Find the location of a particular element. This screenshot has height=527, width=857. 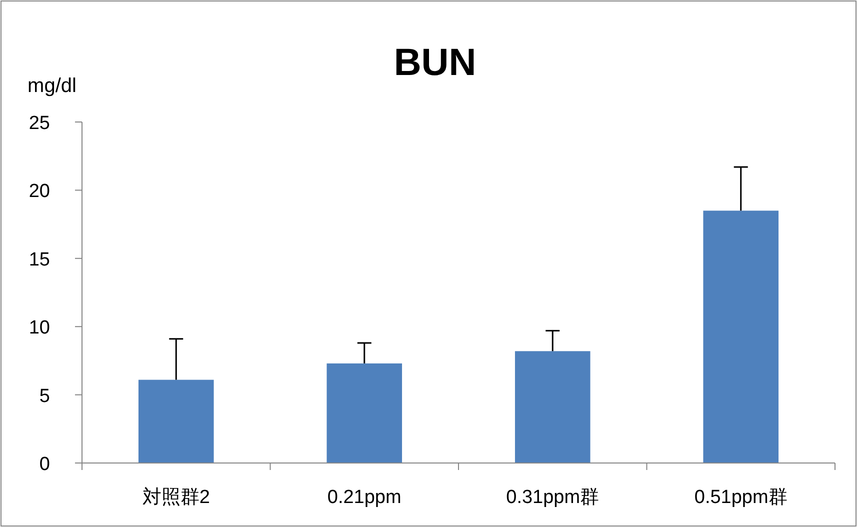

y-tick-label: 25 is located at coordinates (39, 123).